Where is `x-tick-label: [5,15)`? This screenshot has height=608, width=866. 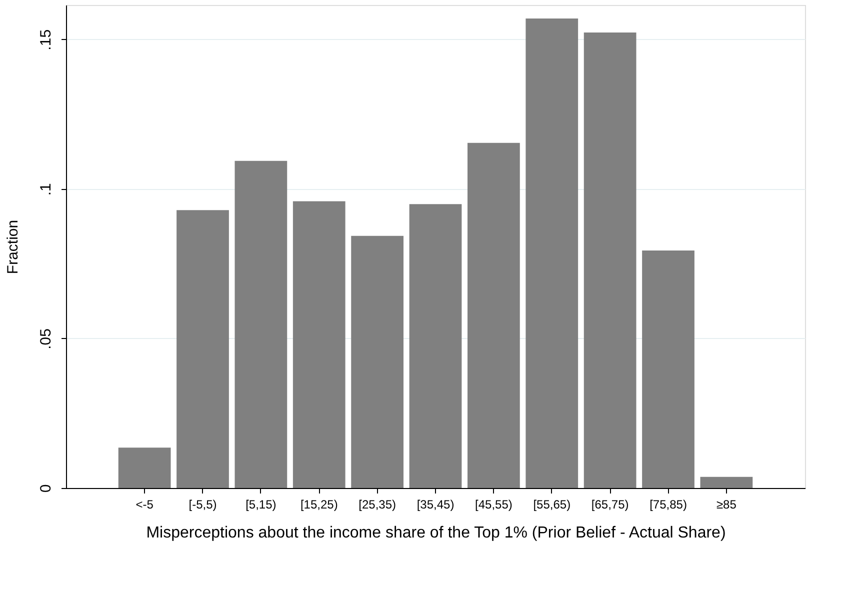
x-tick-label: [5,15) is located at coordinates (261, 505).